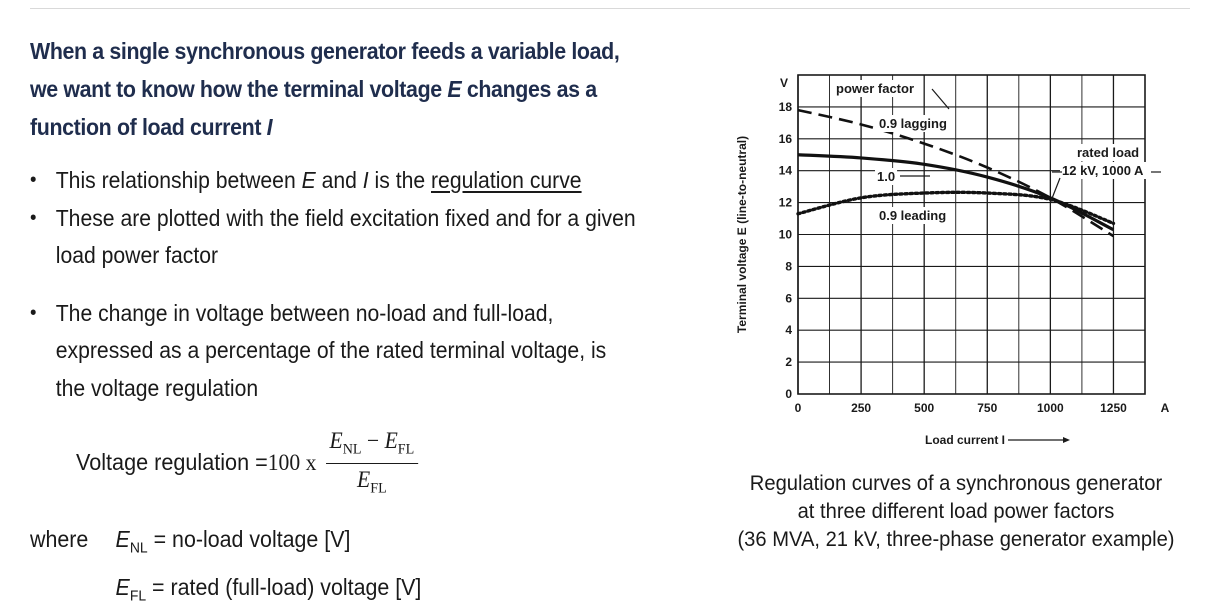  I want to click on lagging-label: 0.9 lagging, so click(913, 123).